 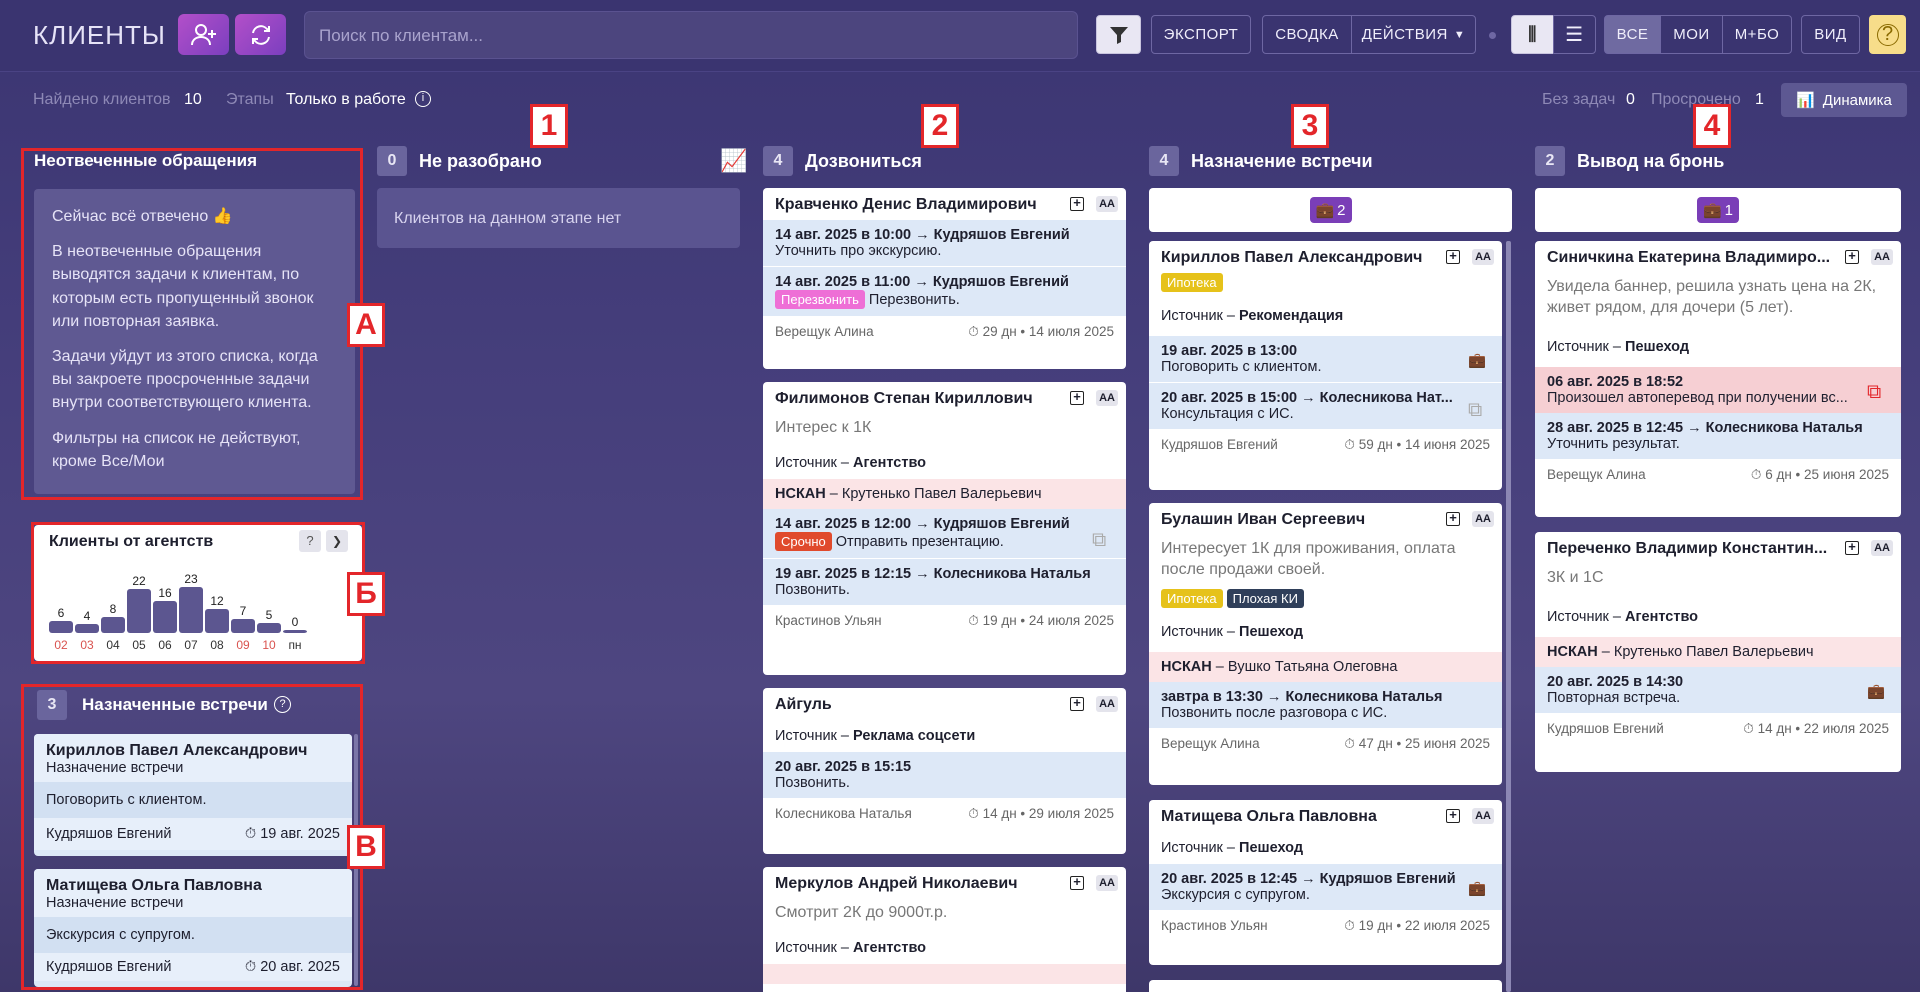 What do you see at coordinates (1574, 34) in the screenshot?
I see `list-view-button: ☰` at bounding box center [1574, 34].